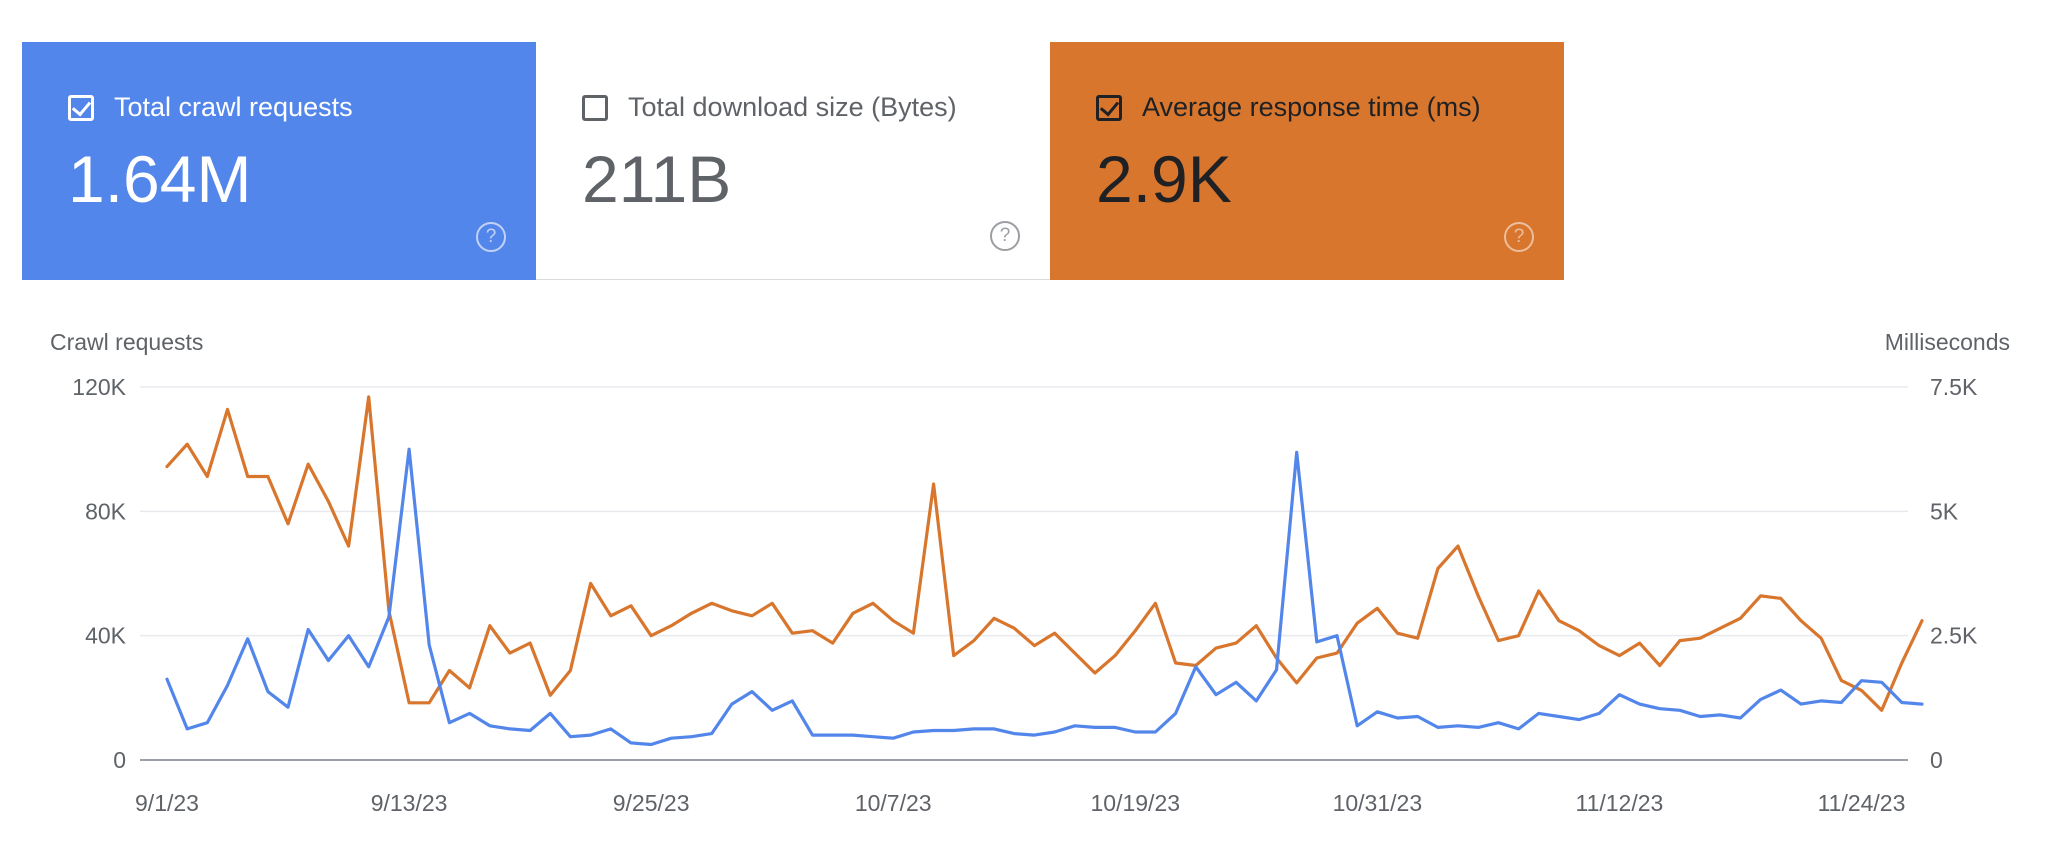 The height and width of the screenshot is (868, 2048). Describe the element at coordinates (1944, 511) in the screenshot. I see `right-tick-label: 5K` at that location.